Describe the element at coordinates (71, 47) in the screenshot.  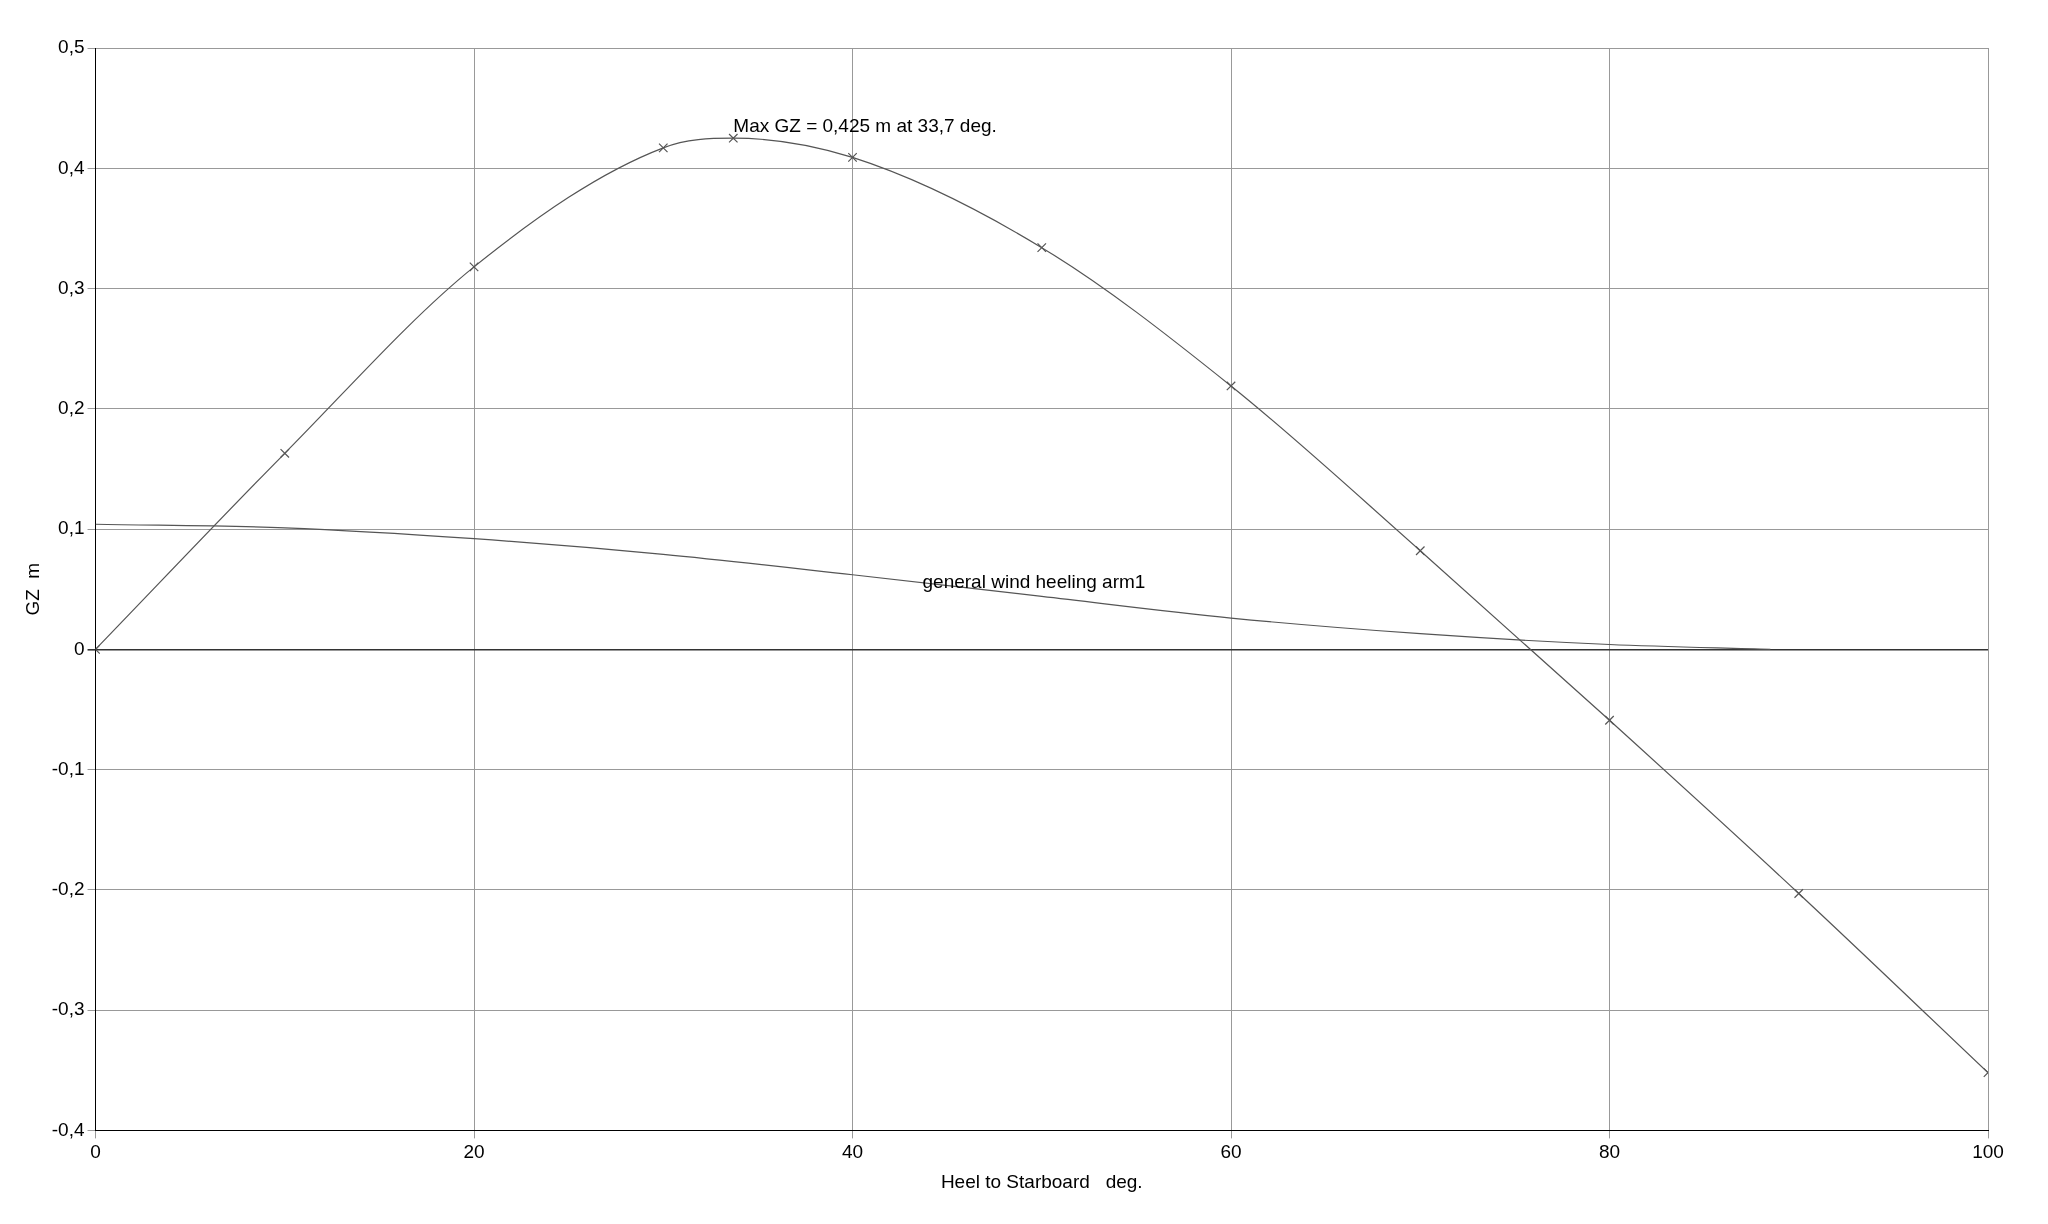
I see `y-tick-label: 0,5` at that location.